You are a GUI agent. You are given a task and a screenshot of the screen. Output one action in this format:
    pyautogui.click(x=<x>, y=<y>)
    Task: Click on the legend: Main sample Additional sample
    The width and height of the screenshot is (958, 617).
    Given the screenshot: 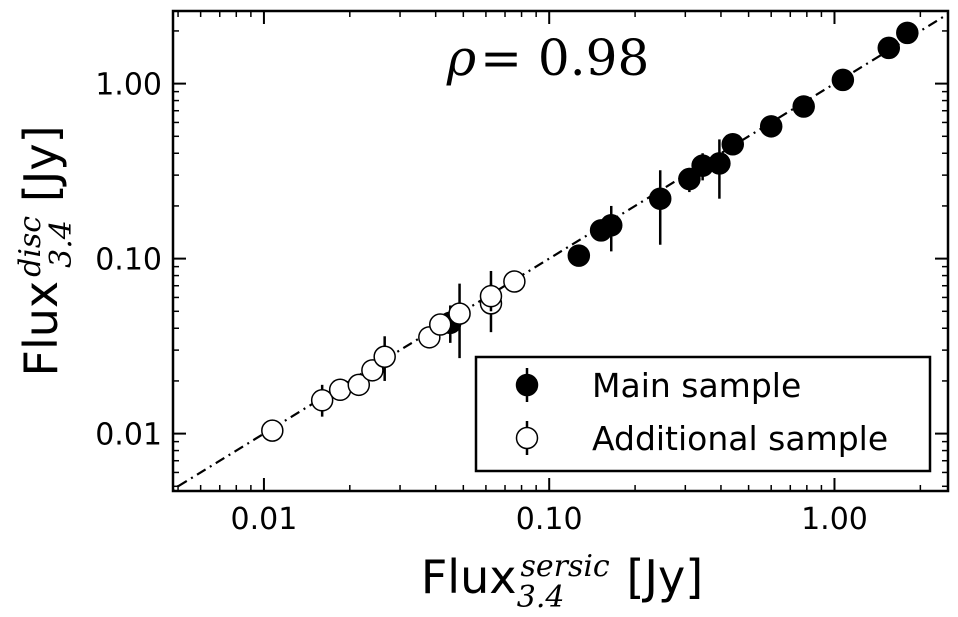 What is the action you would take?
    pyautogui.click(x=703, y=414)
    